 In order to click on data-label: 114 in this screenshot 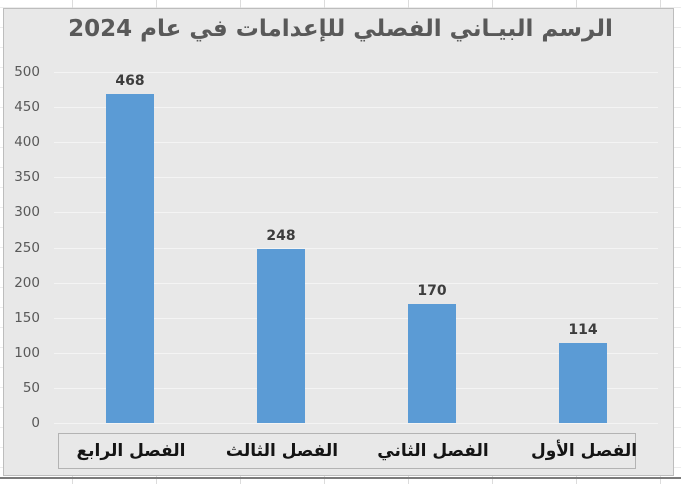, I will do `click(583, 330)`.